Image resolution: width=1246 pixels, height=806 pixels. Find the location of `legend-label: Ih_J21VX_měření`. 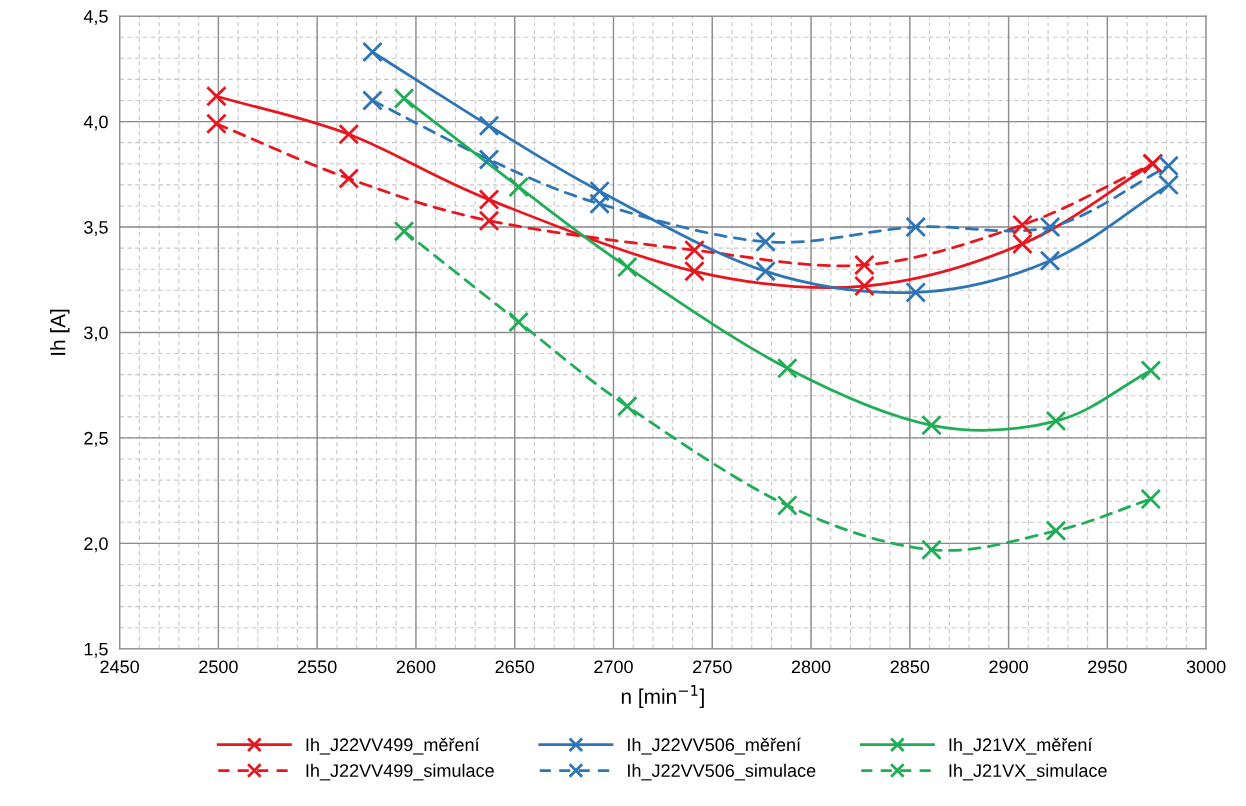

legend-label: Ih_J21VX_měření is located at coordinates (1021, 746).